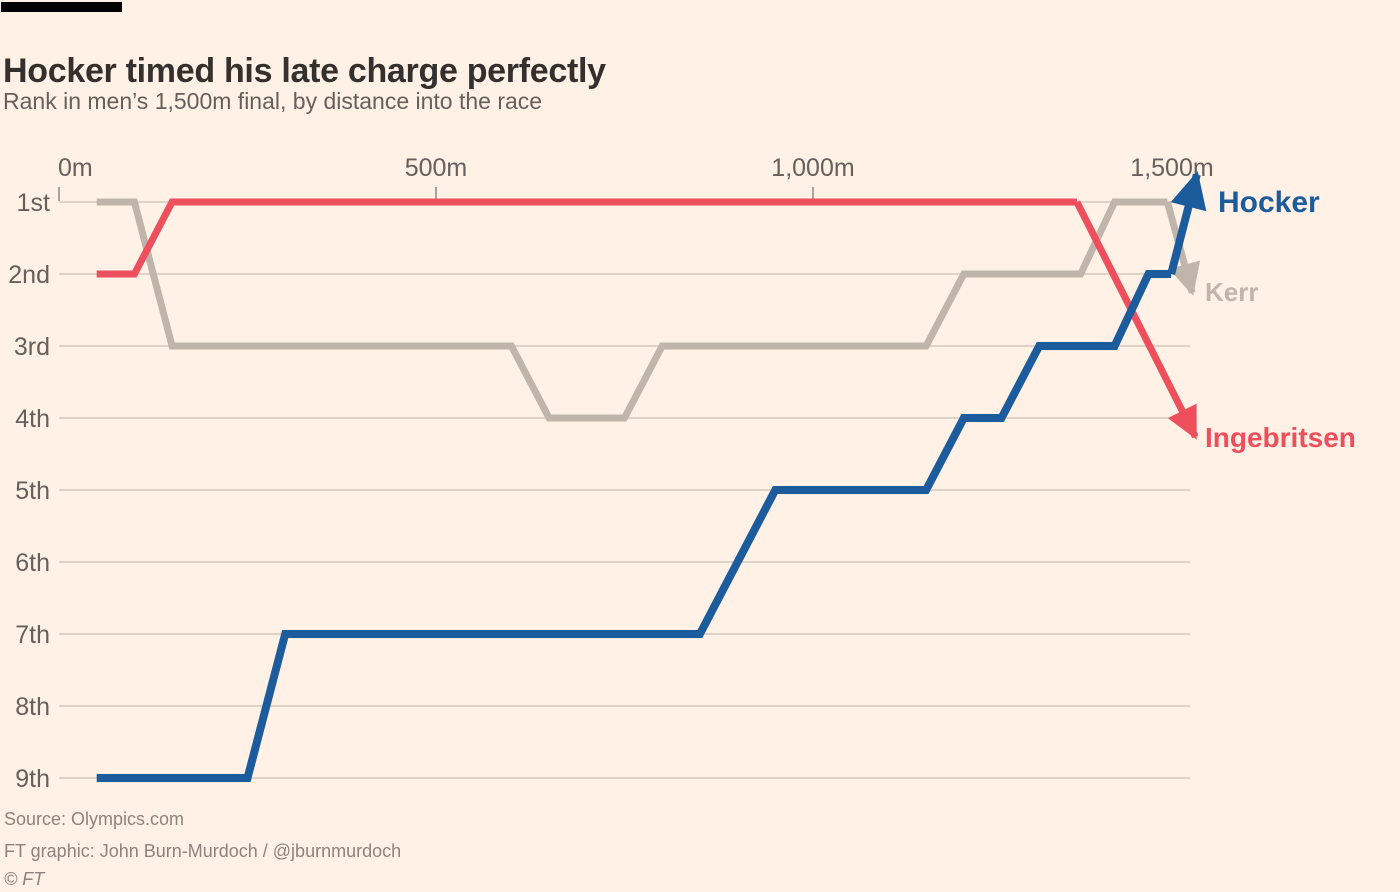  What do you see at coordinates (94, 819) in the screenshot?
I see `footer-source: Source: Olympics.com` at bounding box center [94, 819].